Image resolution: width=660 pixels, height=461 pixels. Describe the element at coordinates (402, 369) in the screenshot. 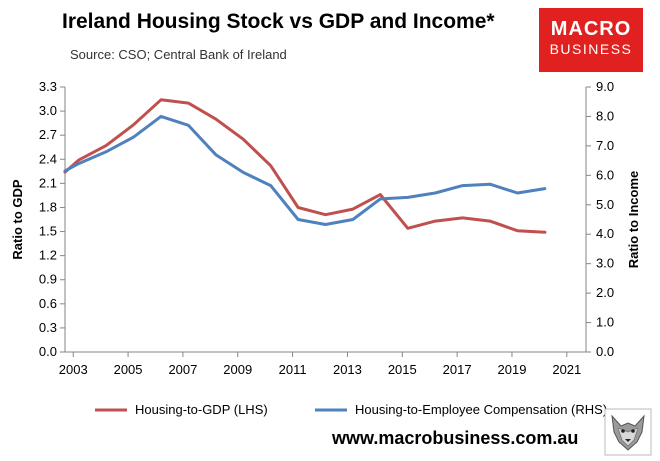

I see `x-tick-label: 2015` at that location.